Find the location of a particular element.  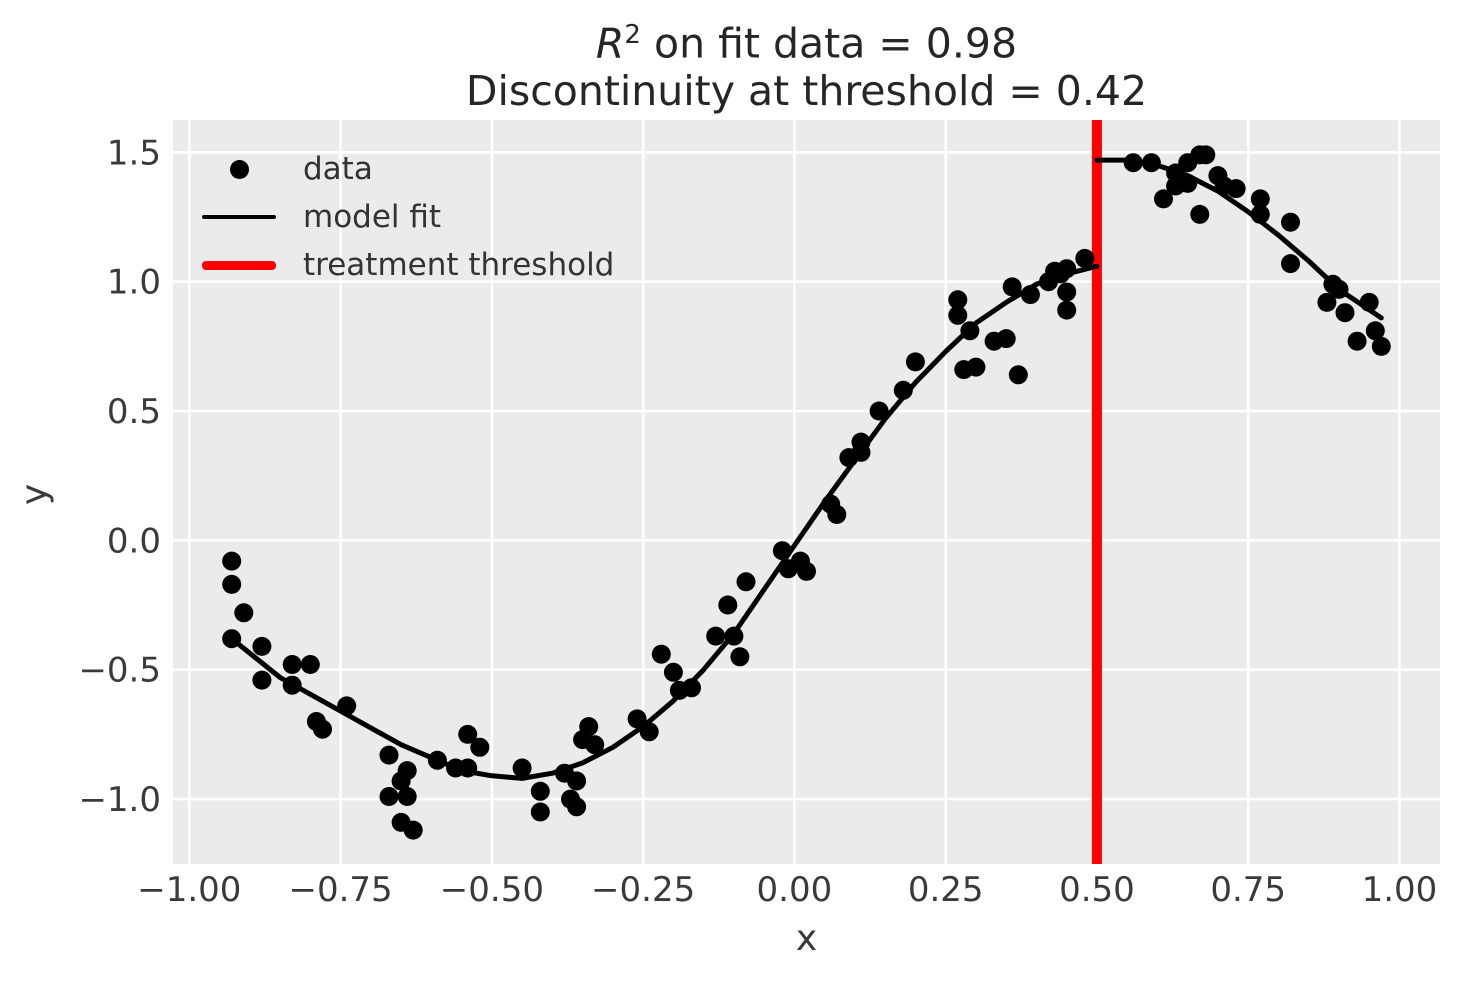

fit-line-icon is located at coordinates (239, 217).